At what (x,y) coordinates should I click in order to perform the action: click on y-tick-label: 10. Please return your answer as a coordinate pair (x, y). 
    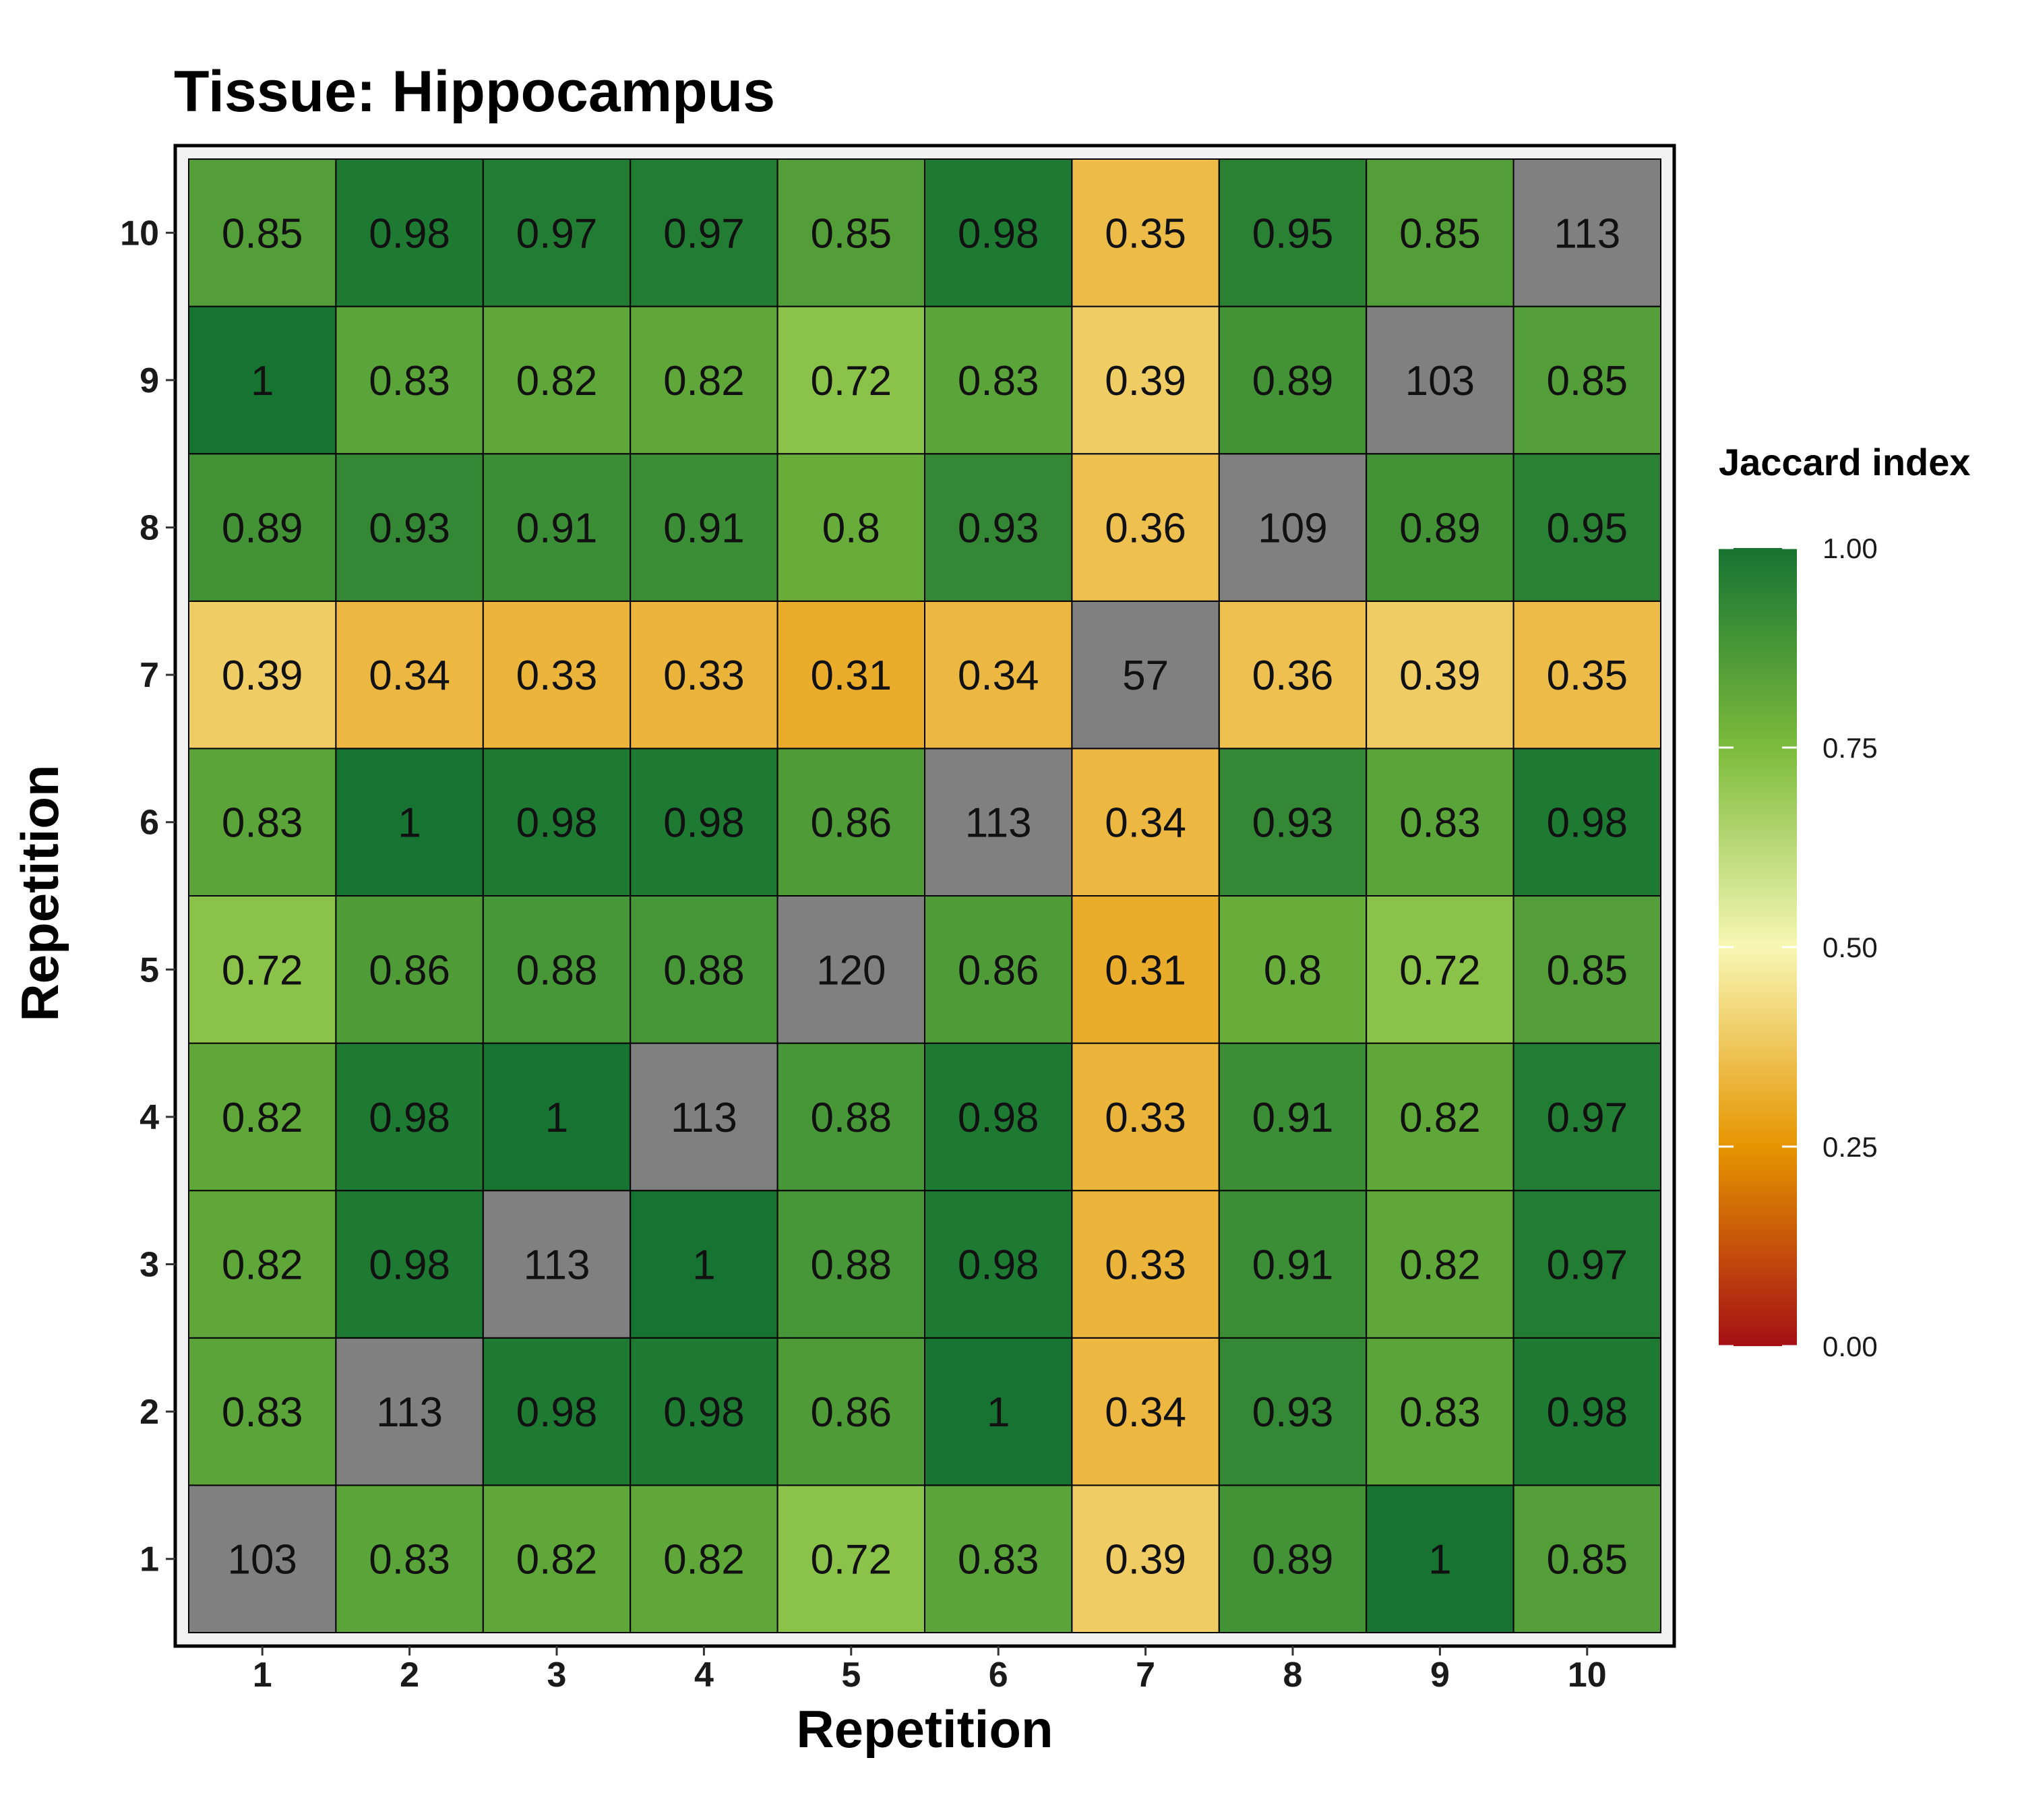
    Looking at the image, I should click on (139, 233).